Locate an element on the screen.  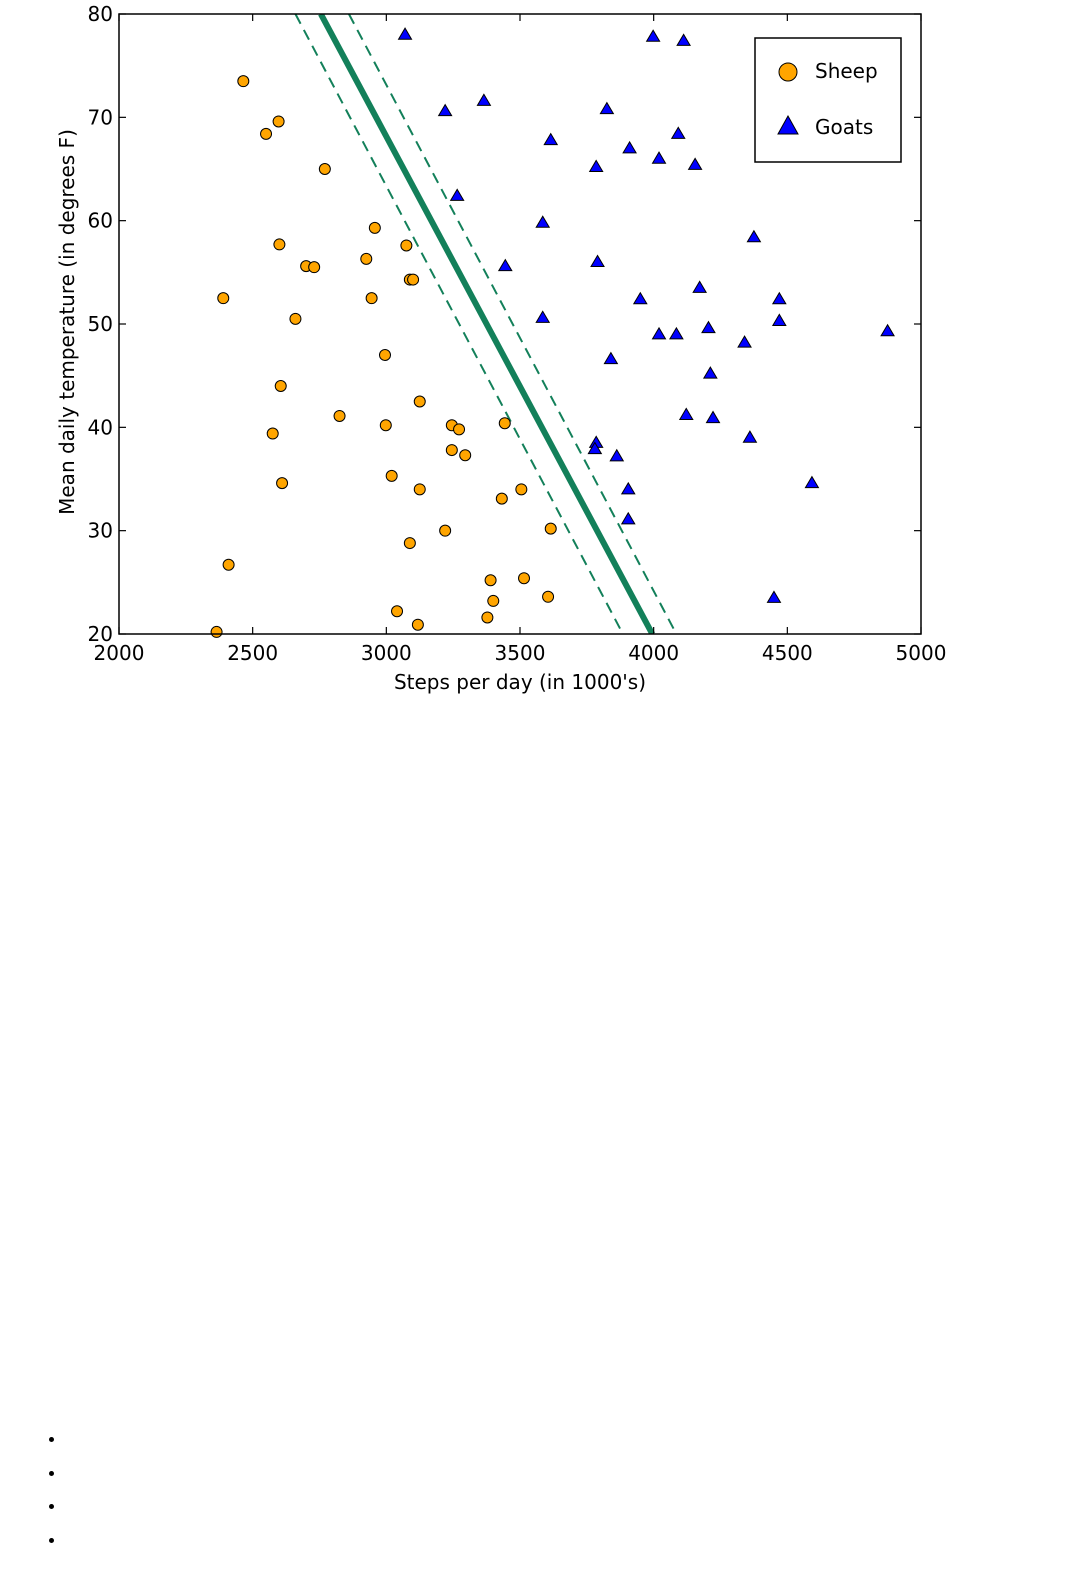
decision-line is located at coordinates (486, 324).